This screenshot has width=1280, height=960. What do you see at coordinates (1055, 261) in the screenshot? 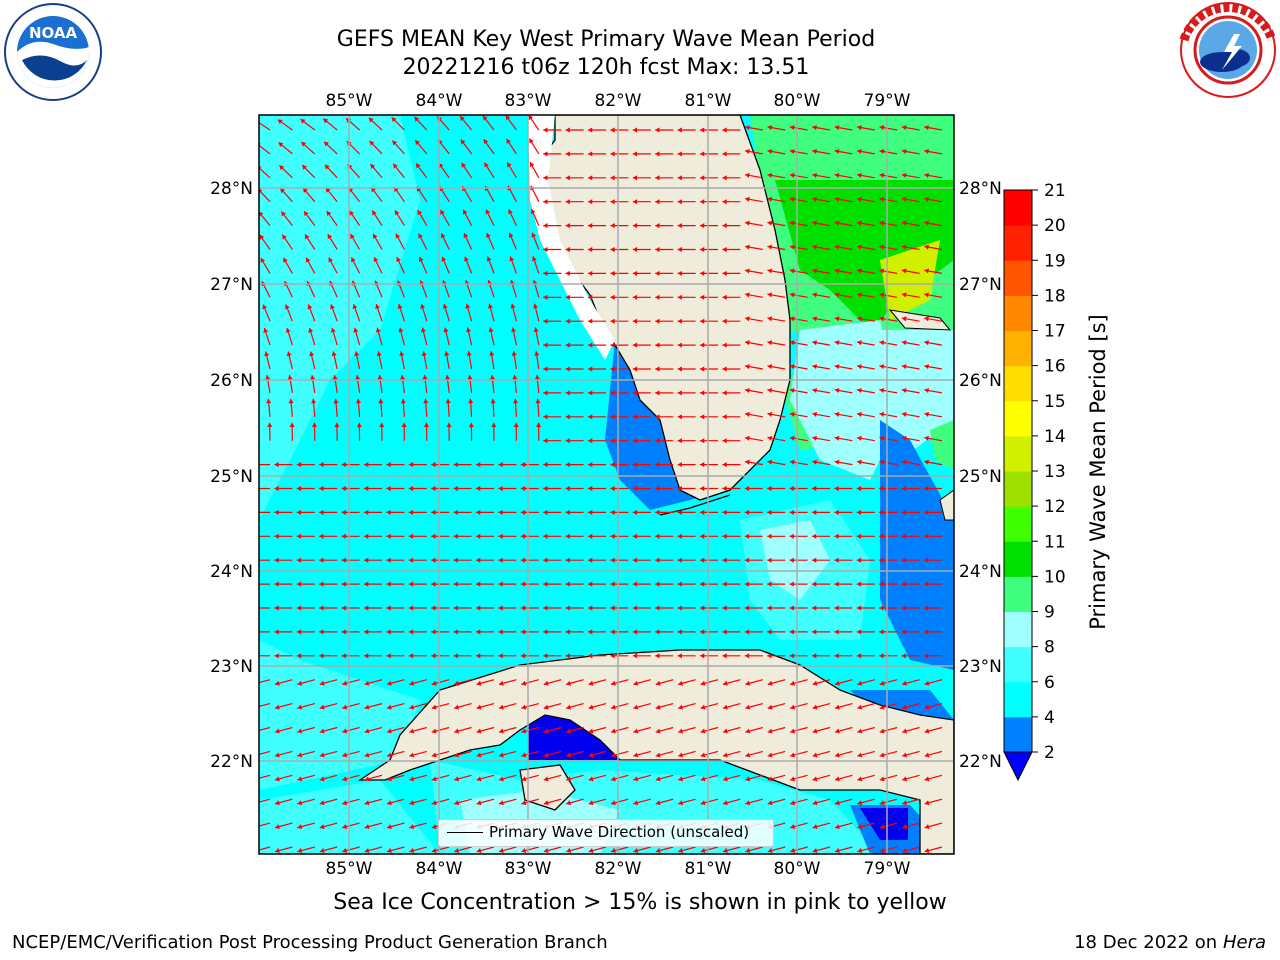
I see `colorbar-tick-label: 19` at bounding box center [1055, 261].